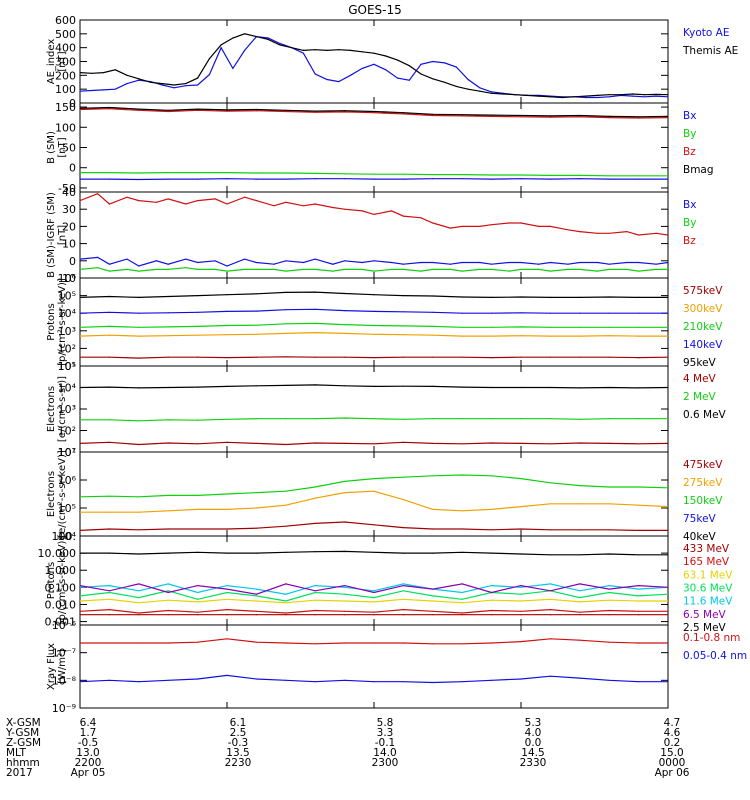  I want to click on y-tick-label: 200, so click(65, 75).